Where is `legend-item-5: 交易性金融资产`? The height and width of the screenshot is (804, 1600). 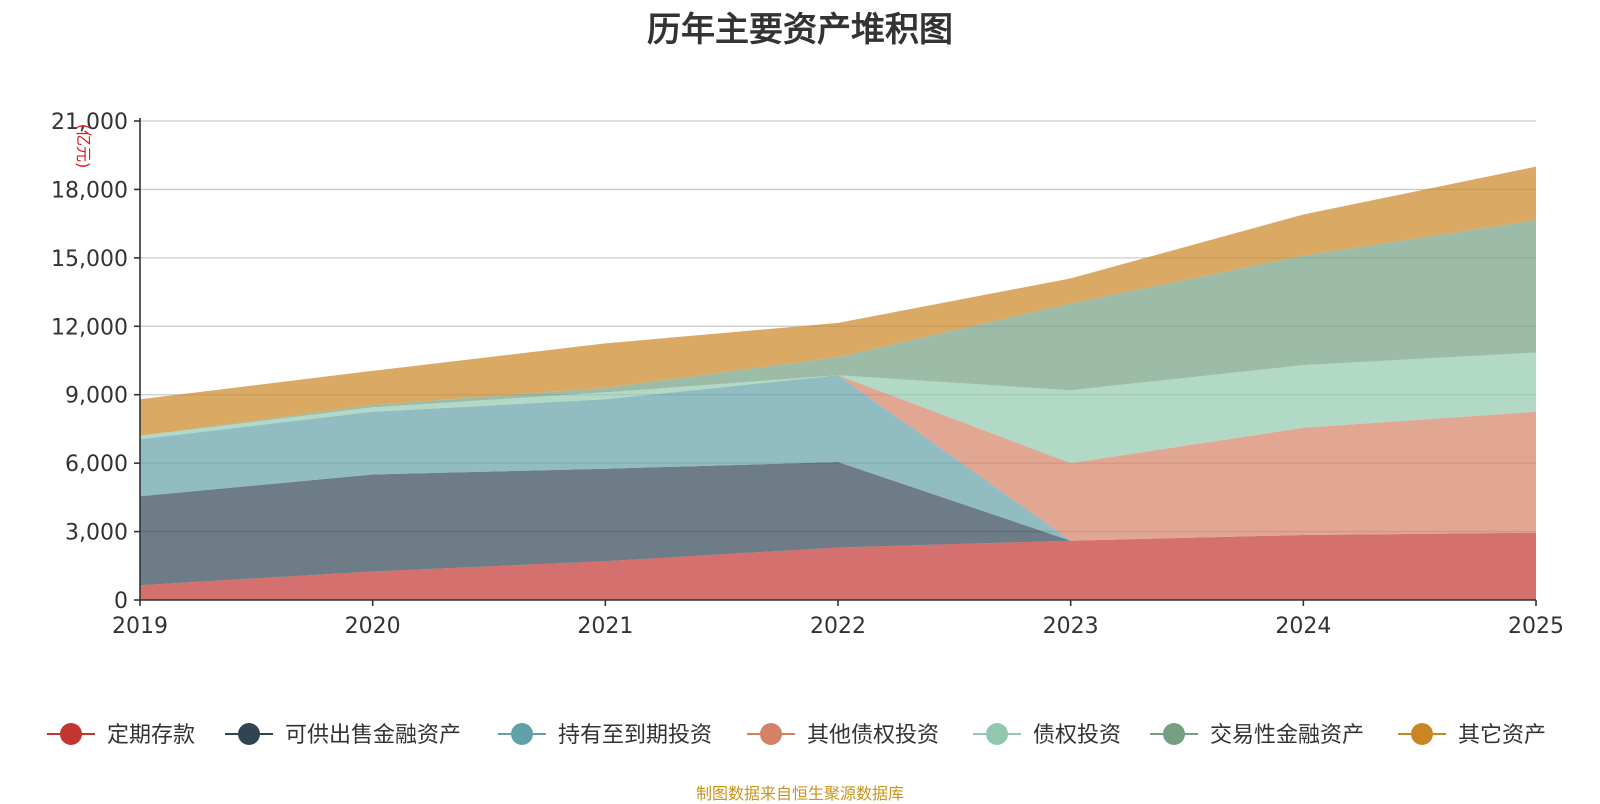
legend-item-5: 交易性金融资产 is located at coordinates (1257, 735).